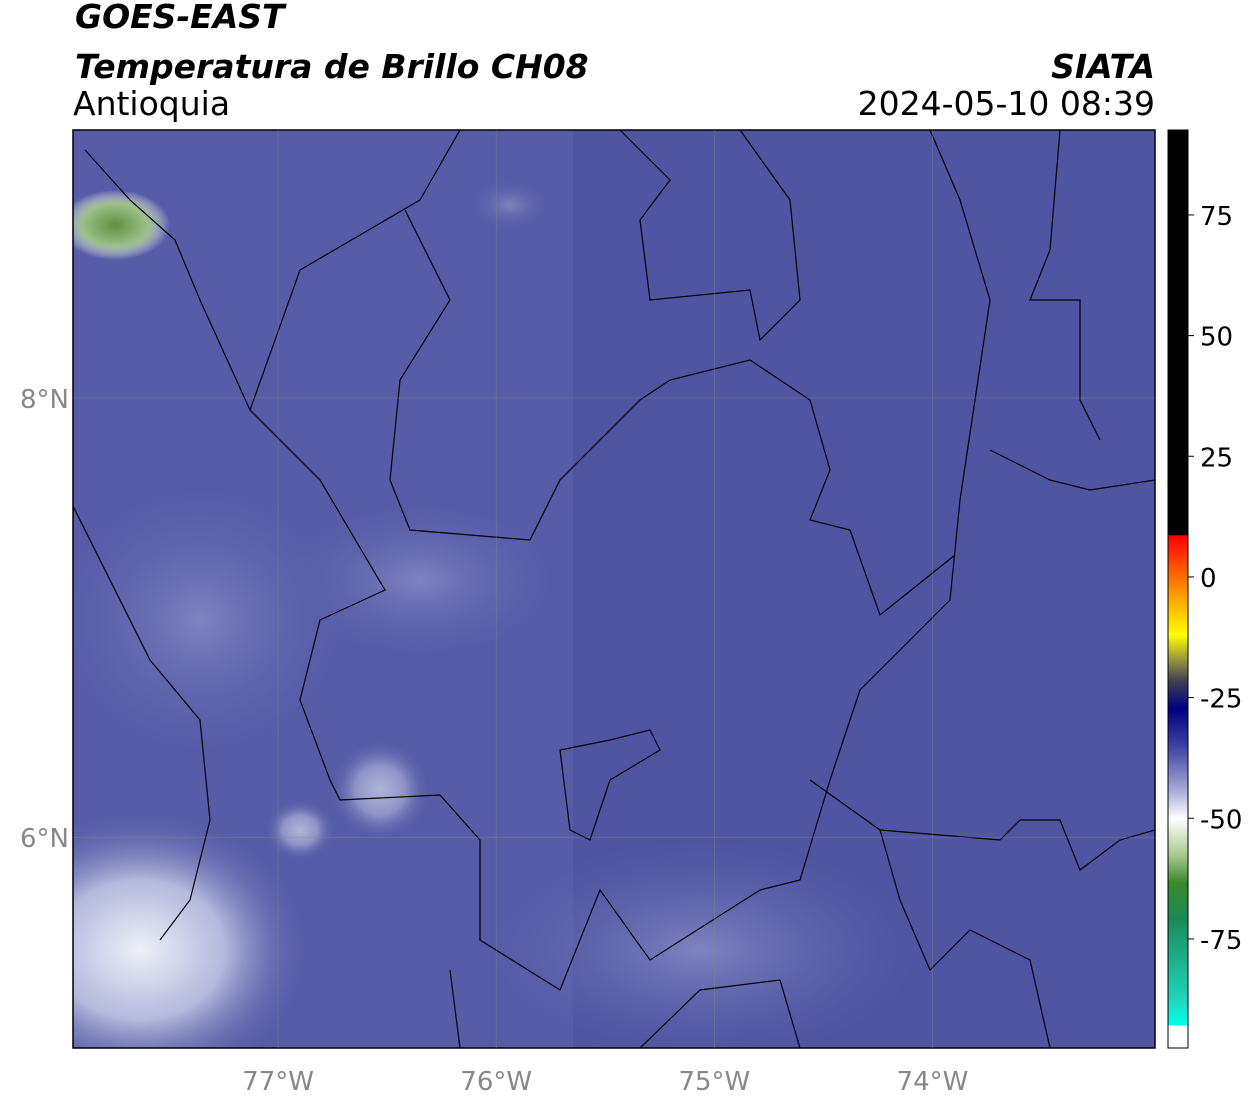 This screenshot has height=1103, width=1252. I want to click on colorbar-tick-label: -75, so click(1221, 941).